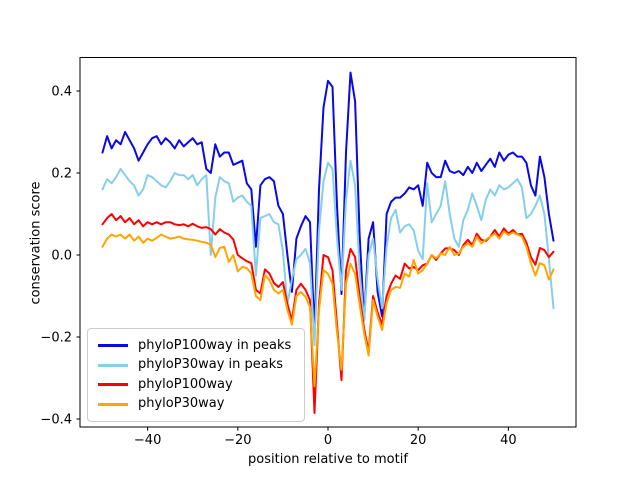 This screenshot has width=640, height=480. I want to click on legend-item-phylop30way-in-peaks: phyloP30way in peaks, so click(196, 365).